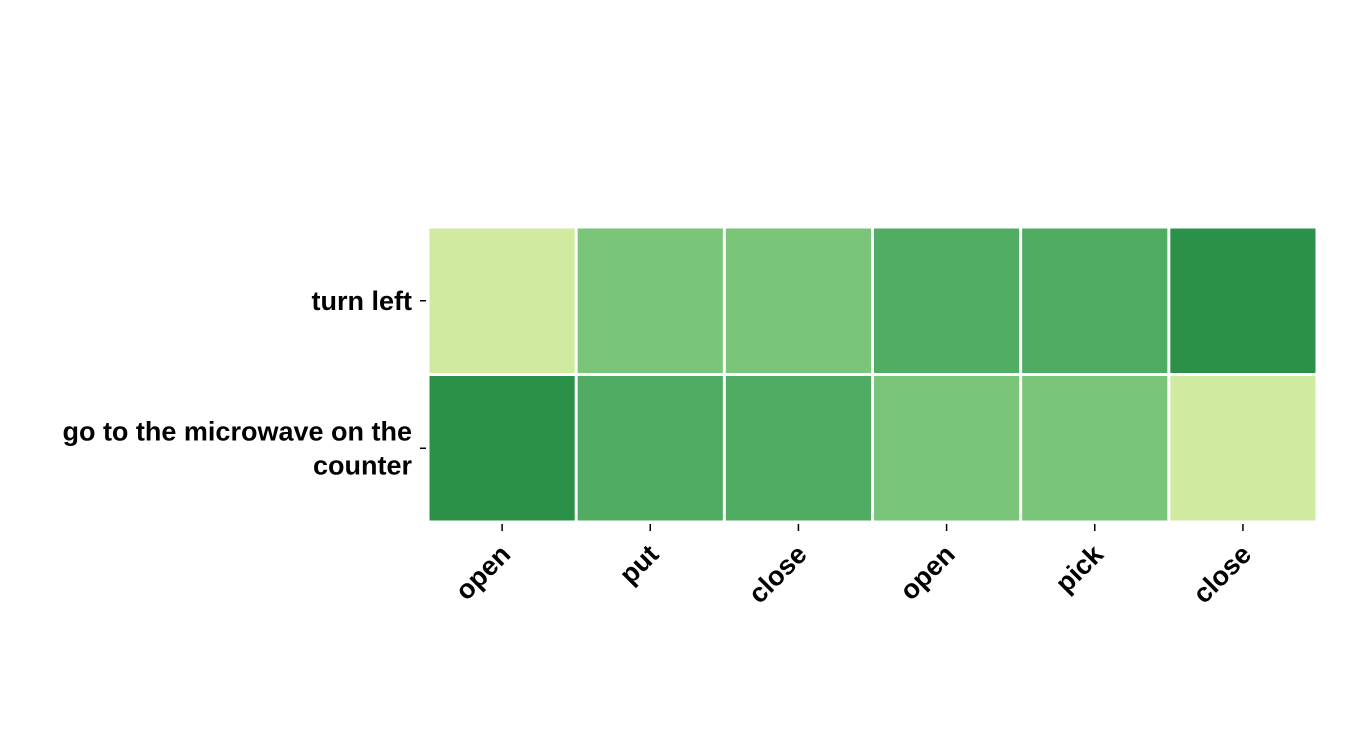 Image resolution: width=1350 pixels, height=750 pixels. What do you see at coordinates (853, 566) in the screenshot?
I see `x-axis: open put close open pick close` at bounding box center [853, 566].